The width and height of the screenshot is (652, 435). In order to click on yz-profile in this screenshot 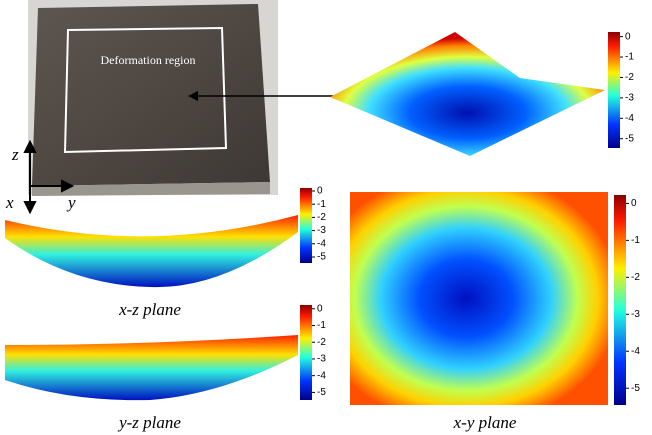, I will do `click(151, 368)`.